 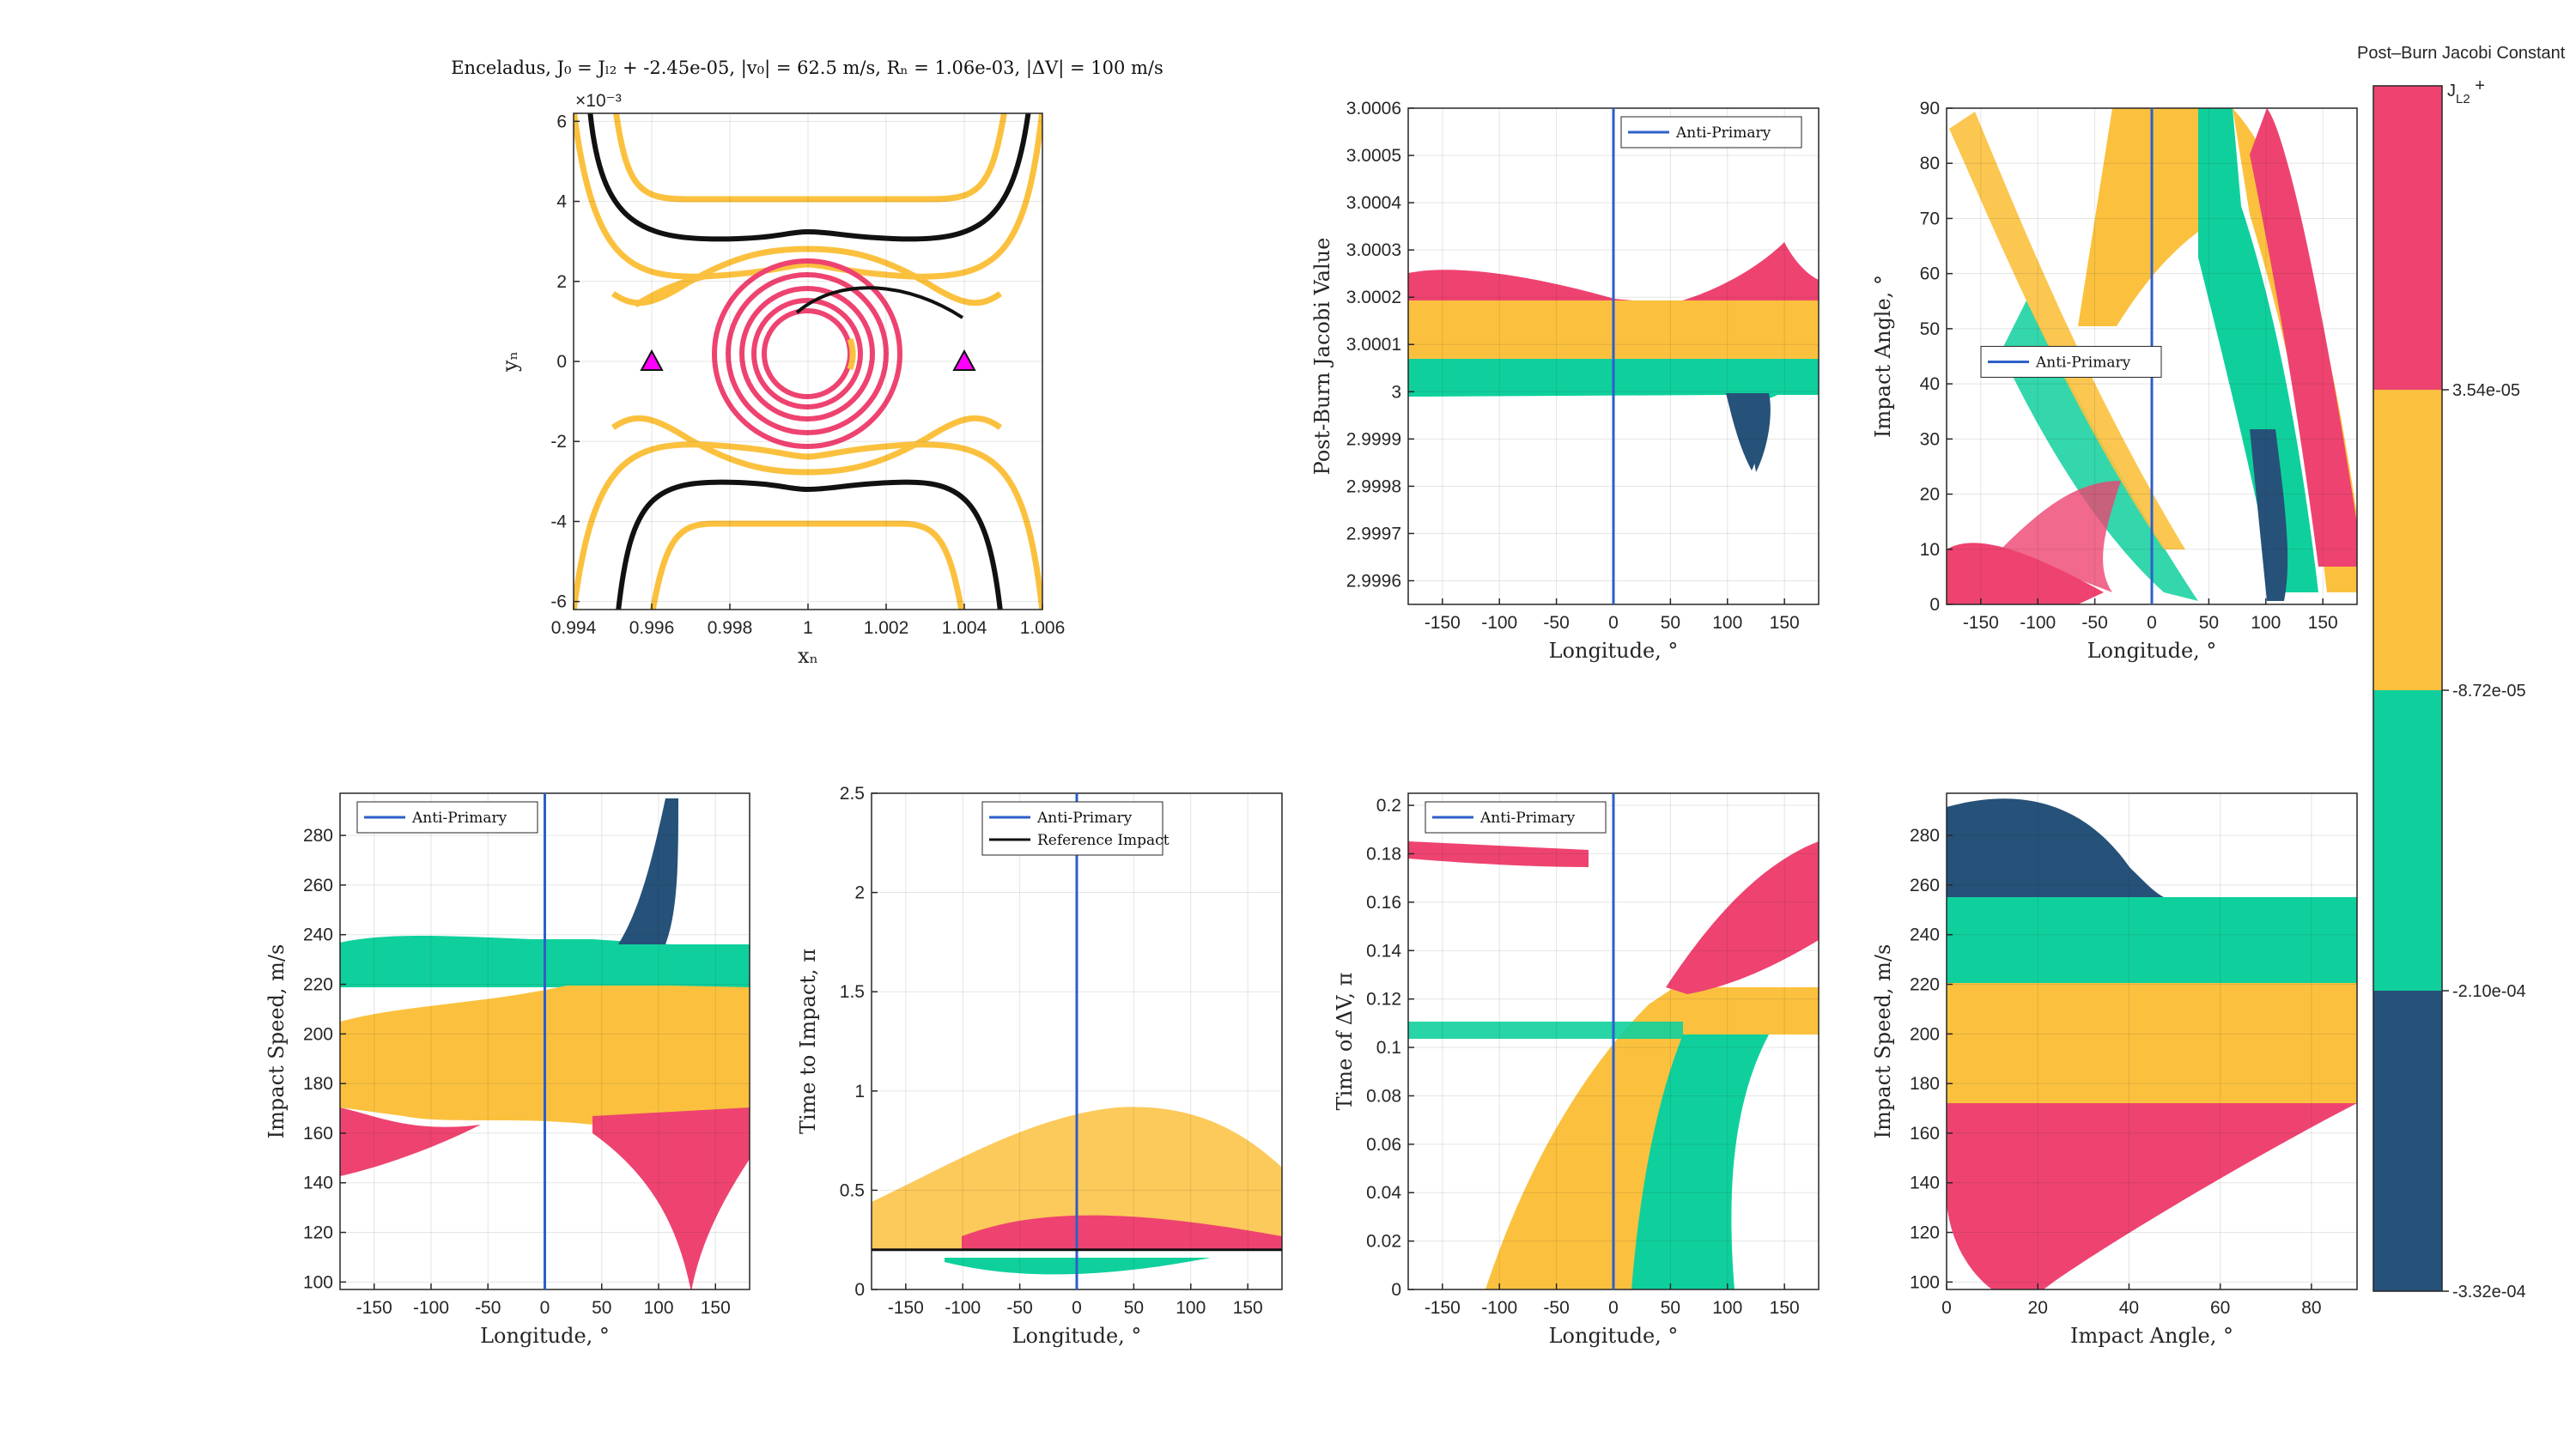 What do you see at coordinates (1345, 1042) in the screenshot?
I see `y-axis-label: Time of ΔV, π` at bounding box center [1345, 1042].